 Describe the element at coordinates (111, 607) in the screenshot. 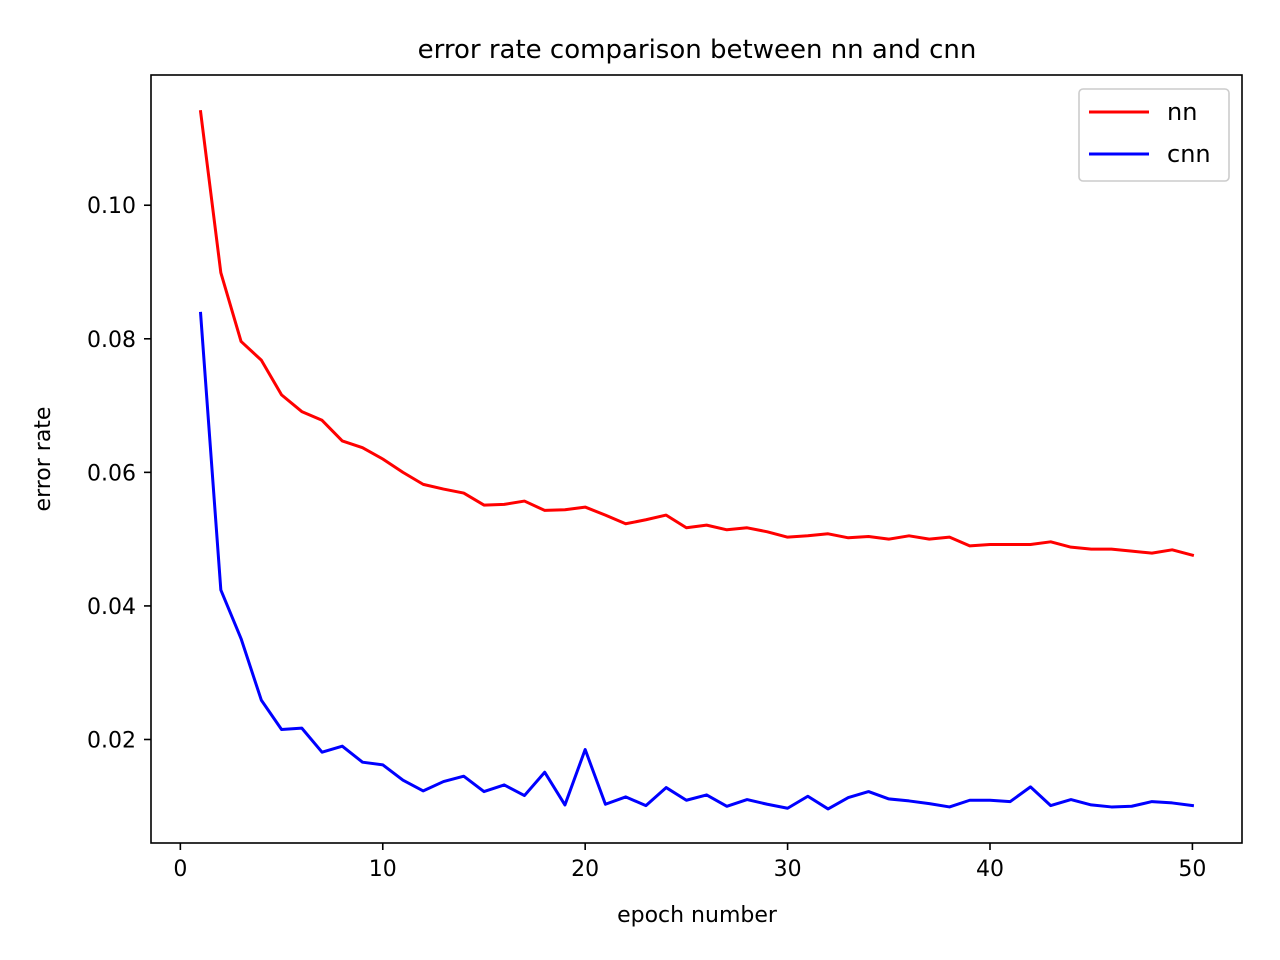

I see `y-tick-label: 0.04` at that location.